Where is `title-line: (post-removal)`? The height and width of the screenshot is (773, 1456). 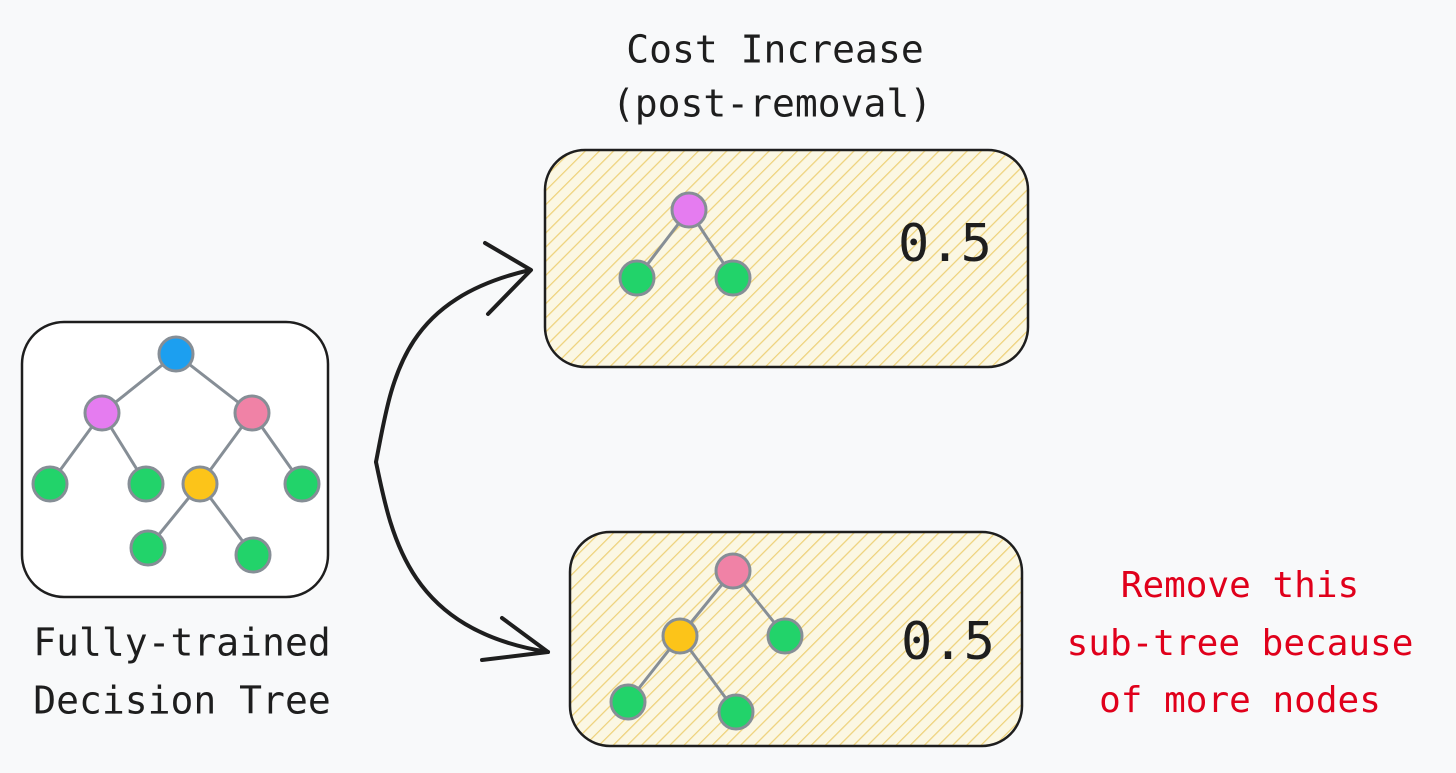 title-line: (post-removal) is located at coordinates (772, 104).